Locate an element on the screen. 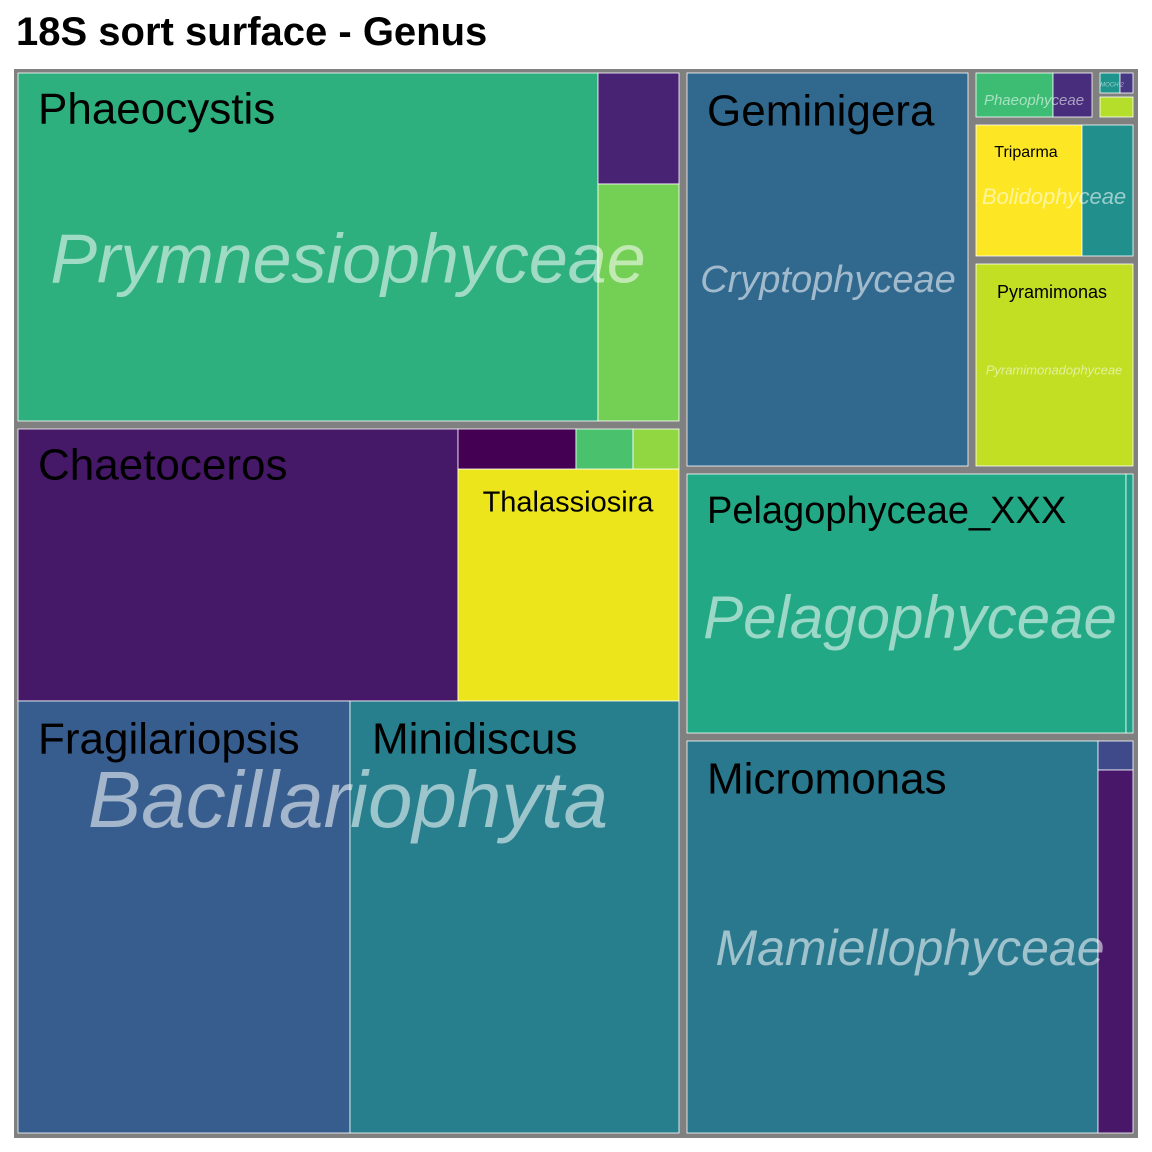 The image size is (1152, 1152). group-pyramimonadophyceae: Pyramimonas is located at coordinates (1054, 365).